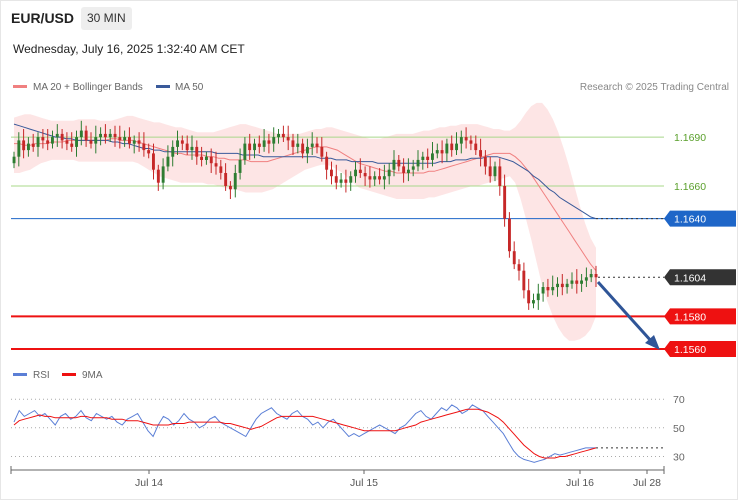 The image size is (738, 500). What do you see at coordinates (163, 86) in the screenshot?
I see `ma50-legend-swatch` at bounding box center [163, 86].